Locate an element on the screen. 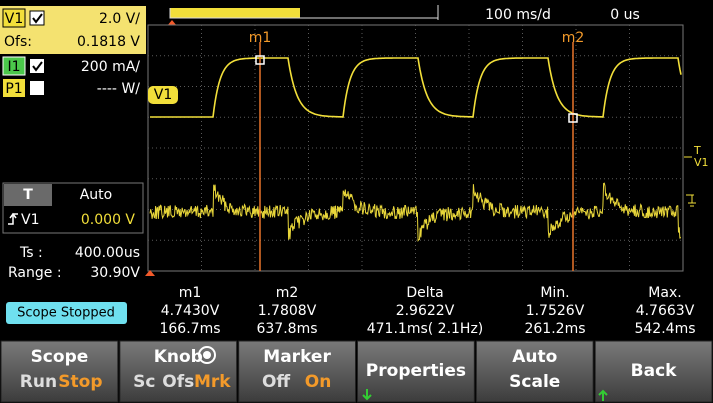 Image resolution: width=713 pixels, height=403 pixels. measurement-cell: 1.7808V is located at coordinates (287, 311).